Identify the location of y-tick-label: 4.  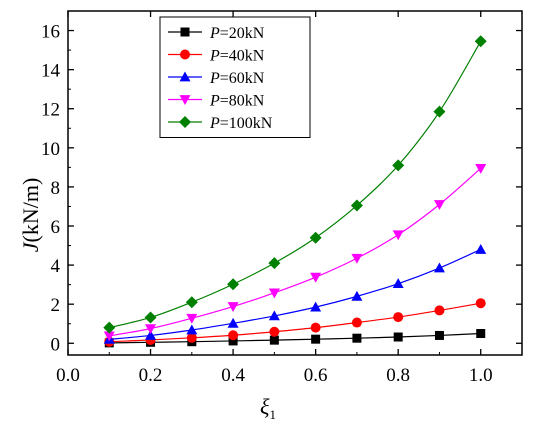
(56, 266).